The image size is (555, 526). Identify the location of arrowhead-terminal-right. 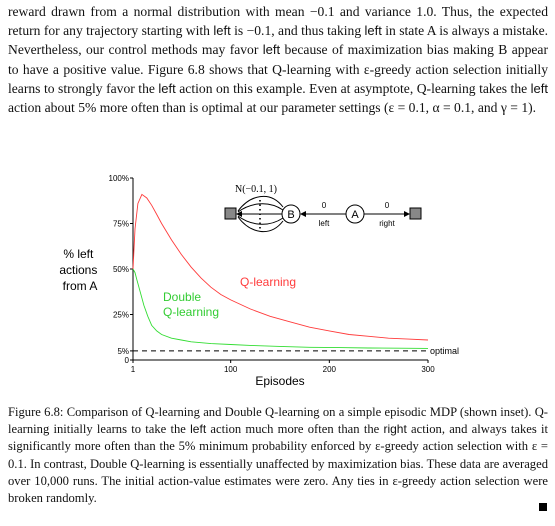
(407, 214).